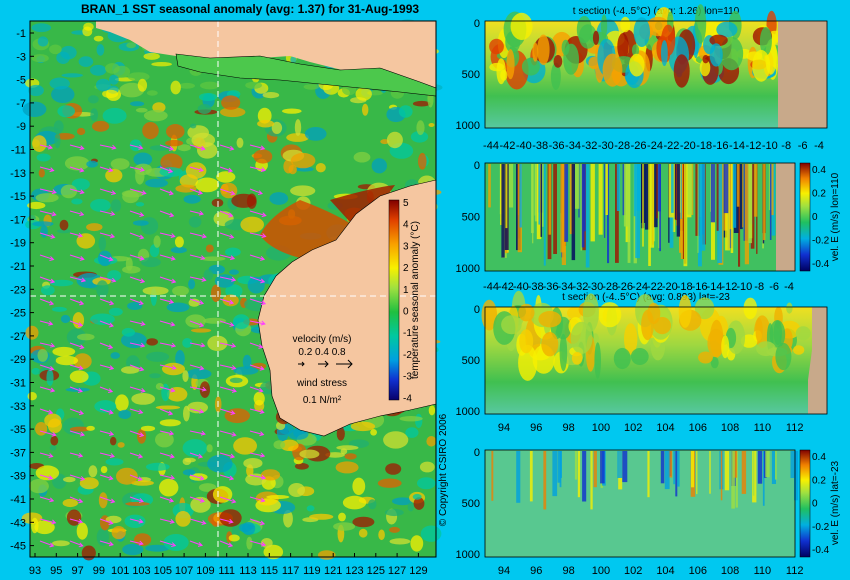 This screenshot has width=850, height=580. Describe the element at coordinates (184, 571) in the screenshot. I see `map-x-tick-label: 107` at that location.